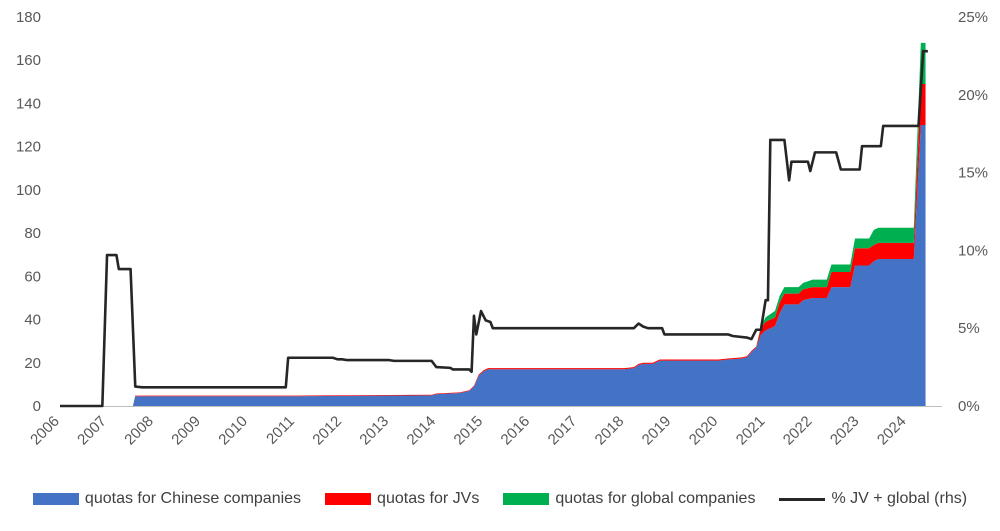  I want to click on y-left-tick-label: 20, so click(32, 363).